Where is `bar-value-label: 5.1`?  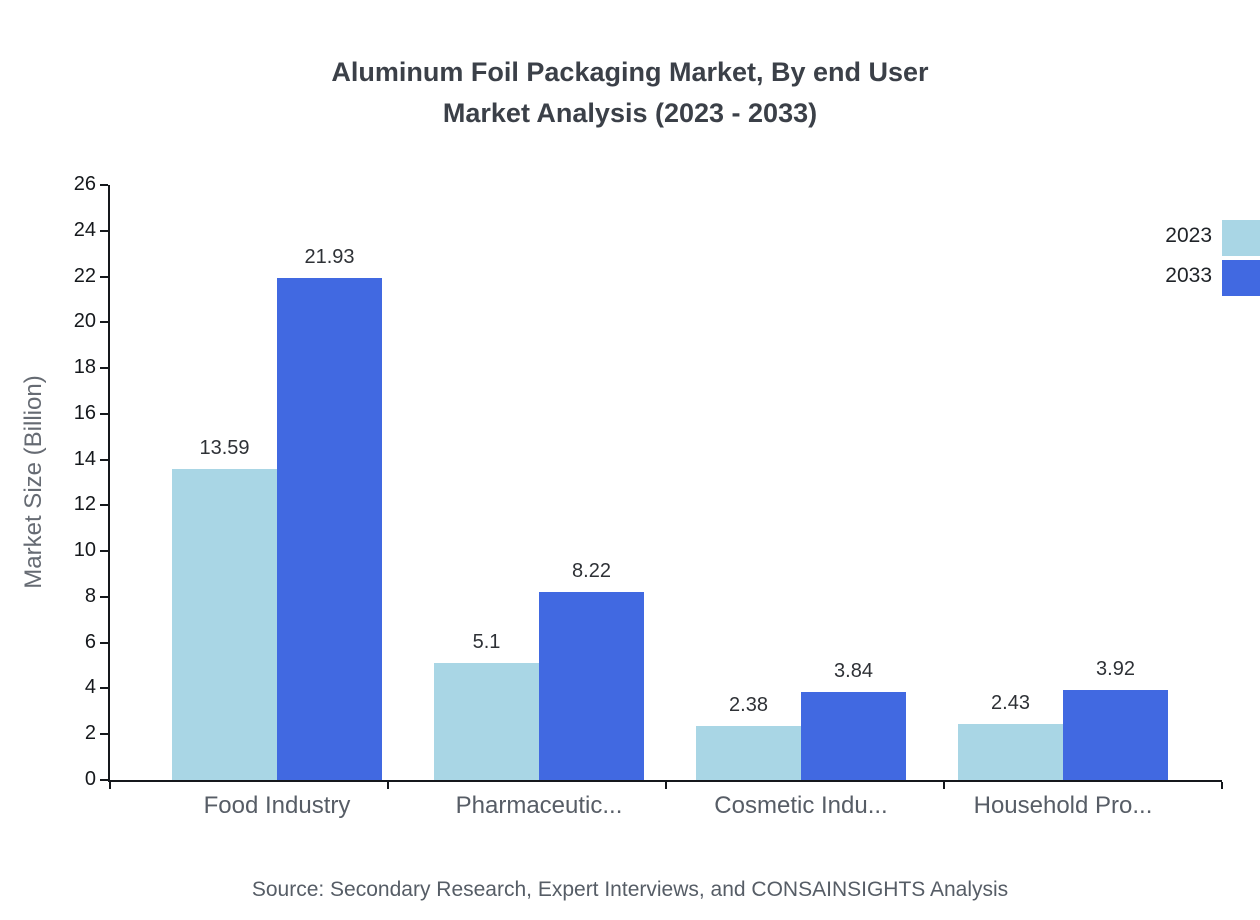 bar-value-label: 5.1 is located at coordinates (486, 642).